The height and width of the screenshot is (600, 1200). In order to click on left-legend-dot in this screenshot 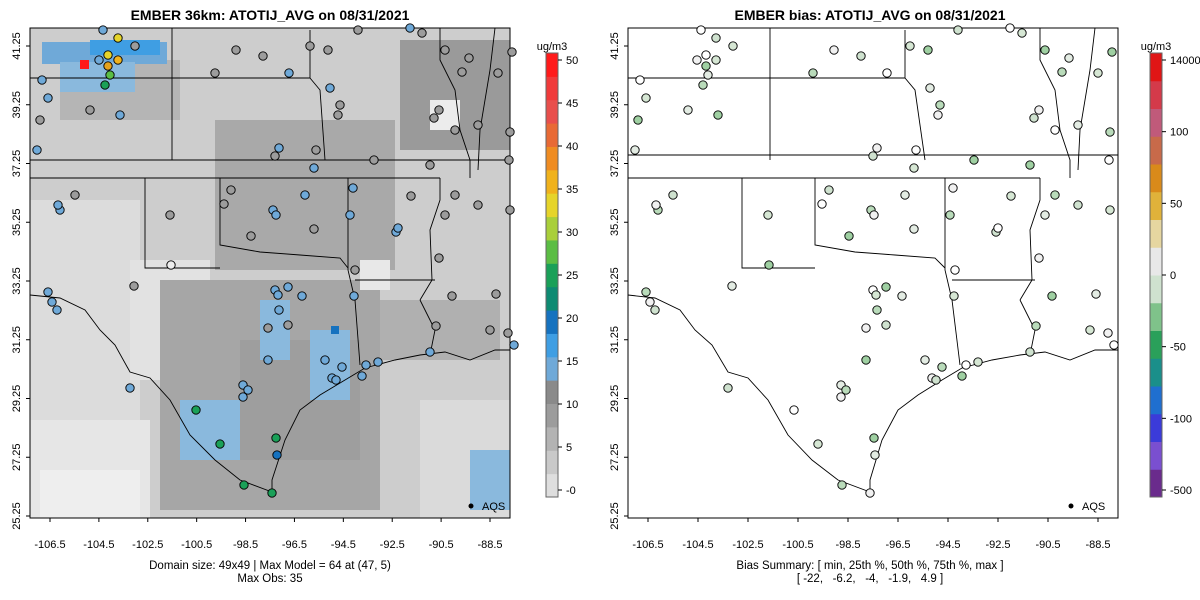, I will do `click(471, 506)`.